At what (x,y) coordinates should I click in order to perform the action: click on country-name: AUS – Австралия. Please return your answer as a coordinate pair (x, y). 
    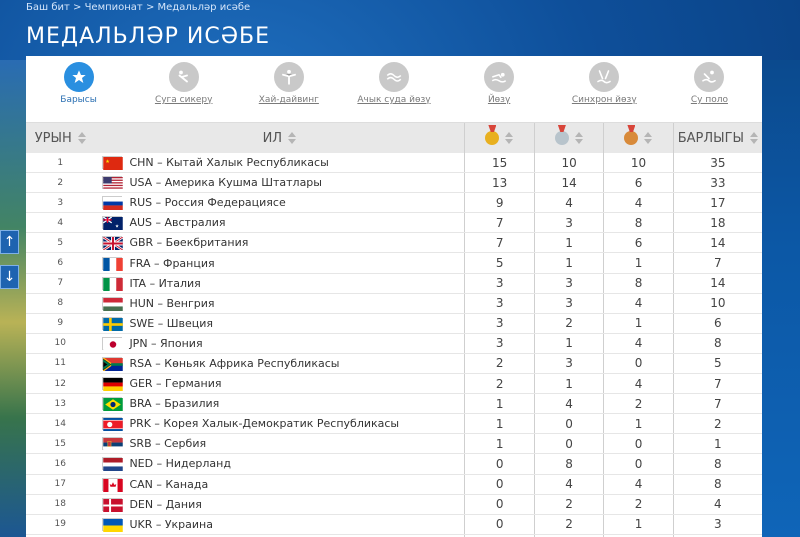
    Looking at the image, I should click on (177, 223).